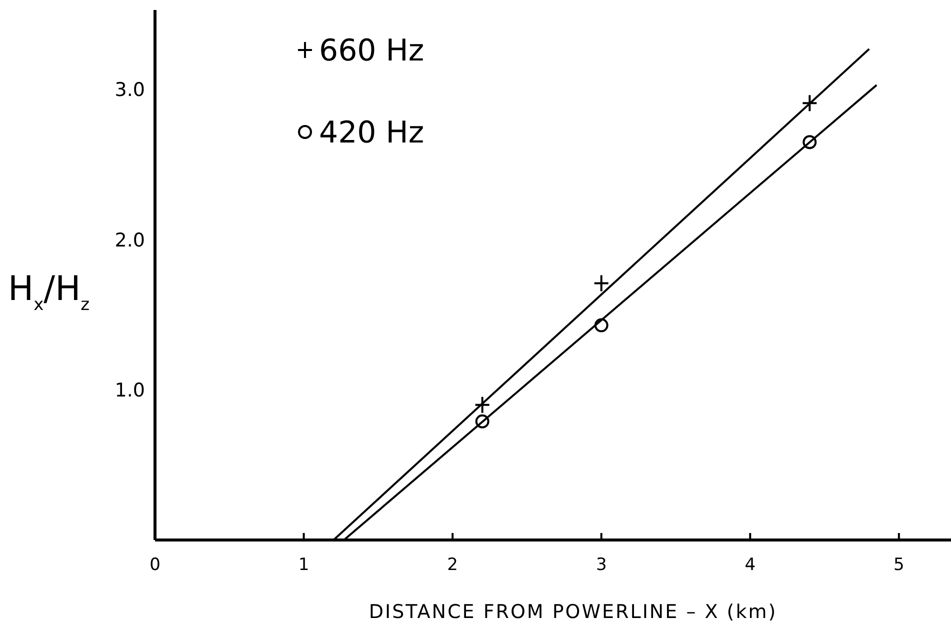 The height and width of the screenshot is (630, 951). What do you see at coordinates (899, 565) in the screenshot?
I see `x-tick-label: 5` at bounding box center [899, 565].